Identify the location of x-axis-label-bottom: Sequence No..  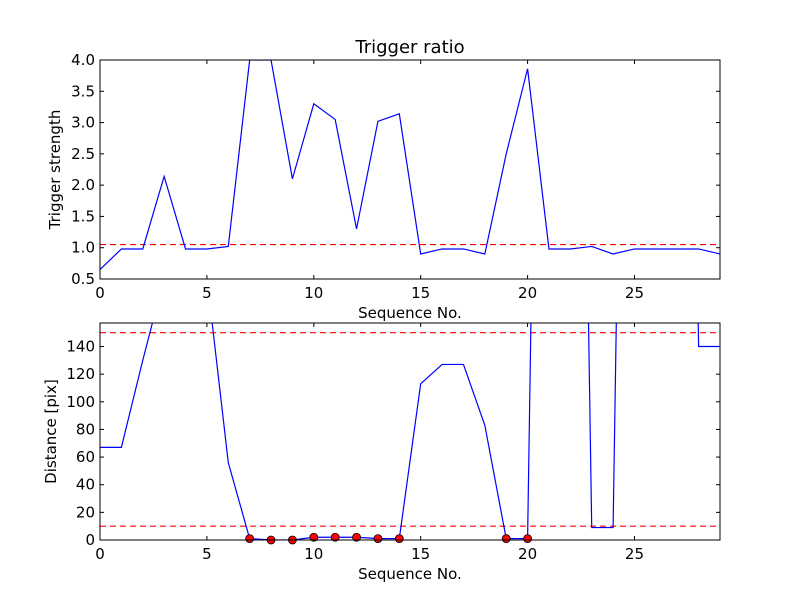
(410, 574).